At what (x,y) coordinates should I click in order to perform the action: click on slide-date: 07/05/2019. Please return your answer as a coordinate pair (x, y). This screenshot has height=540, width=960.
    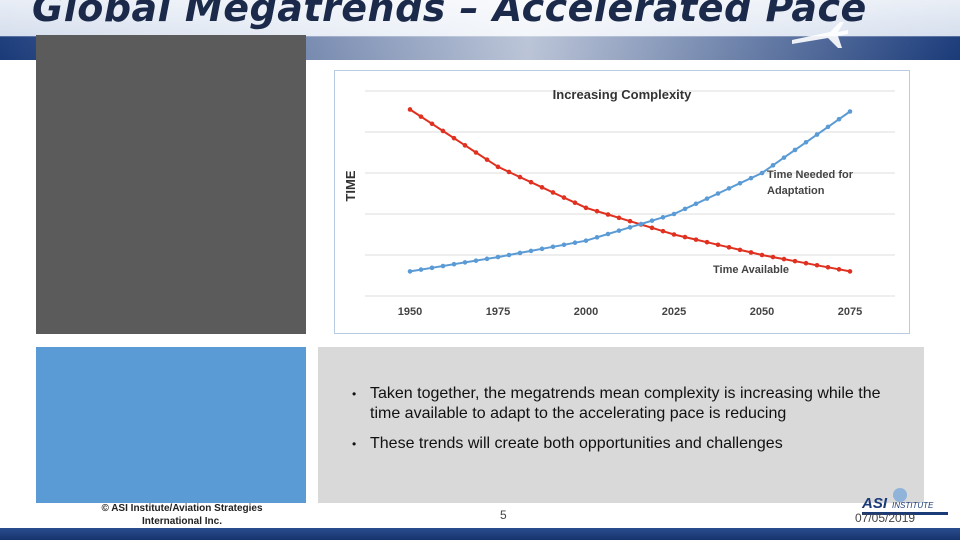
    Looking at the image, I should click on (885, 518).